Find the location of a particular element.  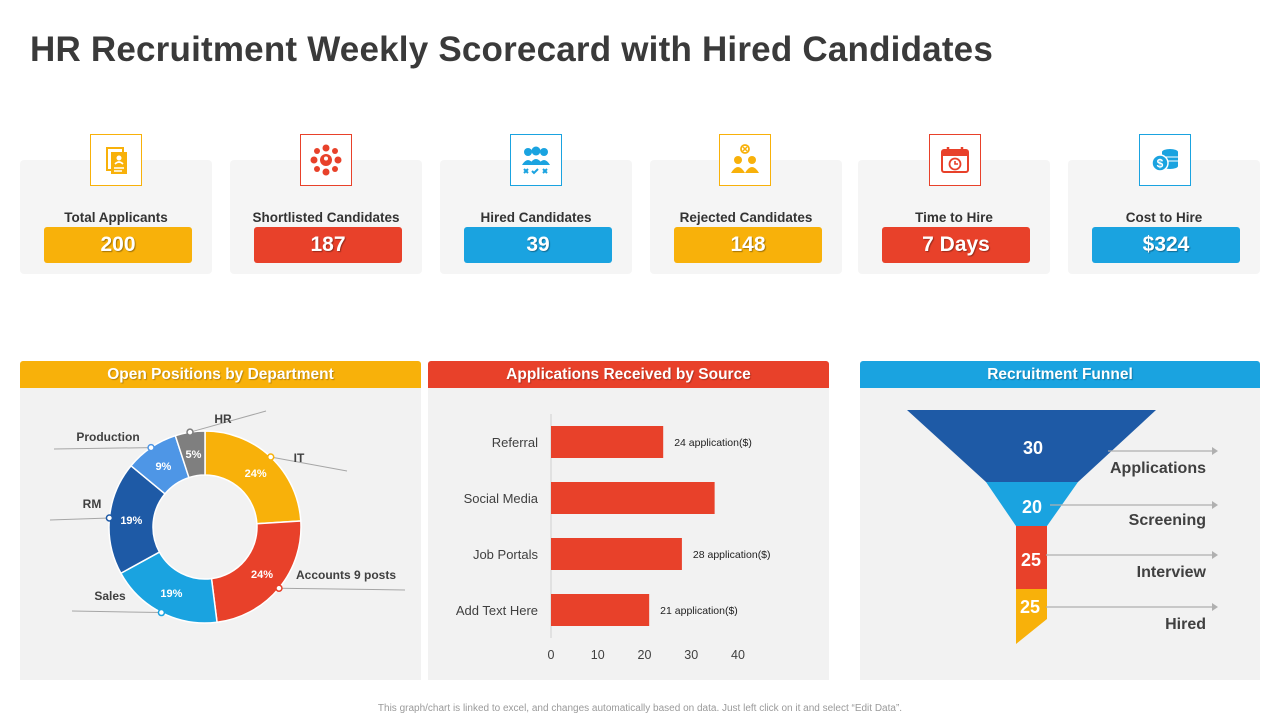

calendar-clock-icon is located at coordinates (955, 160).